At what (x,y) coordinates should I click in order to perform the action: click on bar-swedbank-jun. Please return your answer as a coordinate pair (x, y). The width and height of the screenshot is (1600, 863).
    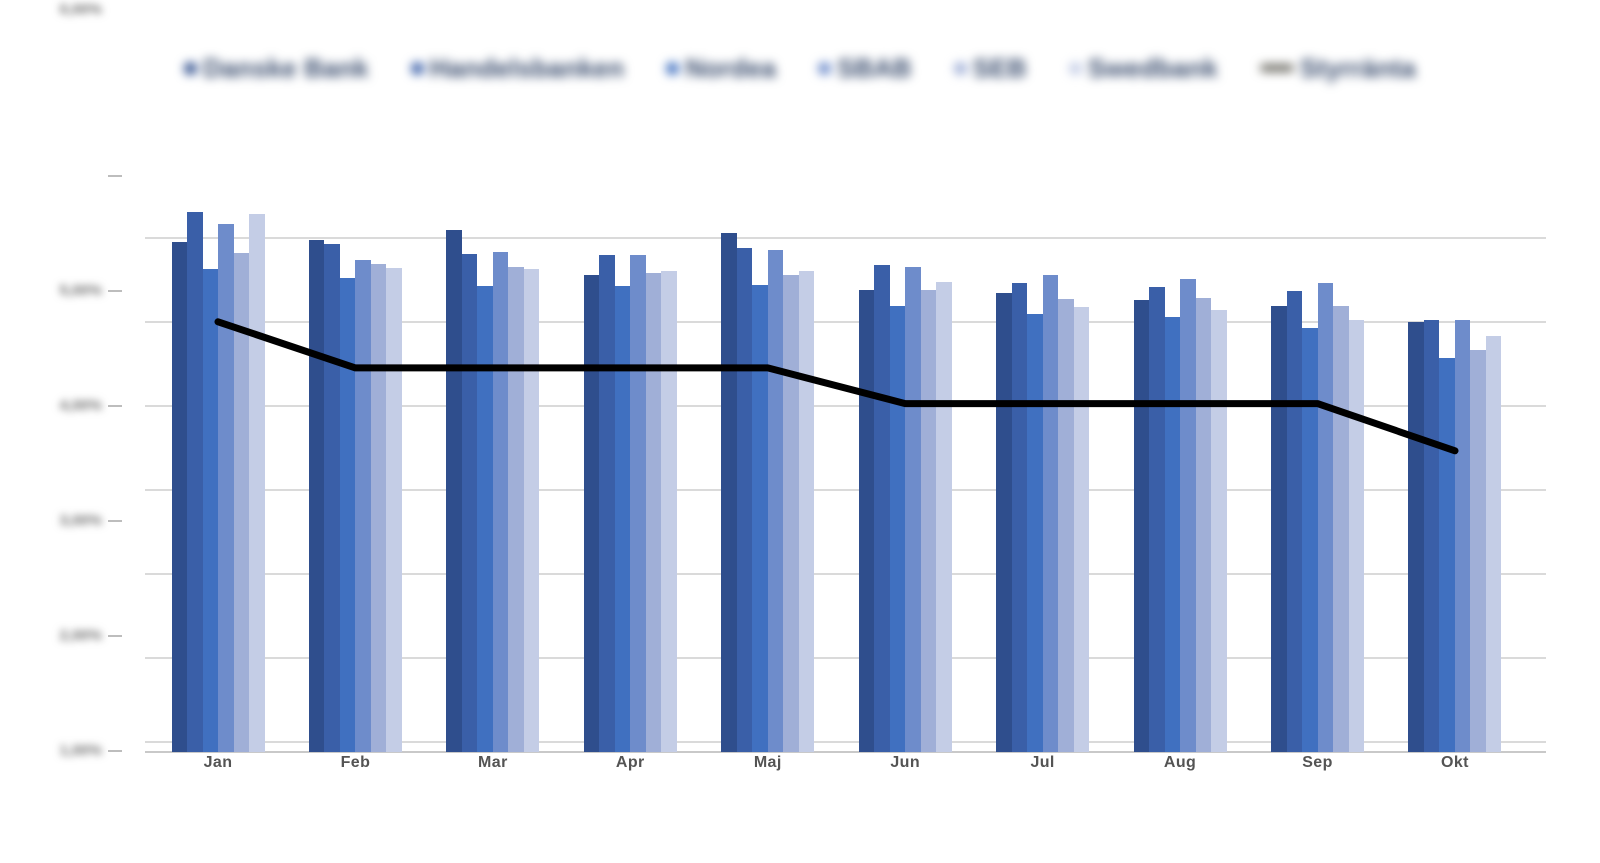
    Looking at the image, I should click on (944, 516).